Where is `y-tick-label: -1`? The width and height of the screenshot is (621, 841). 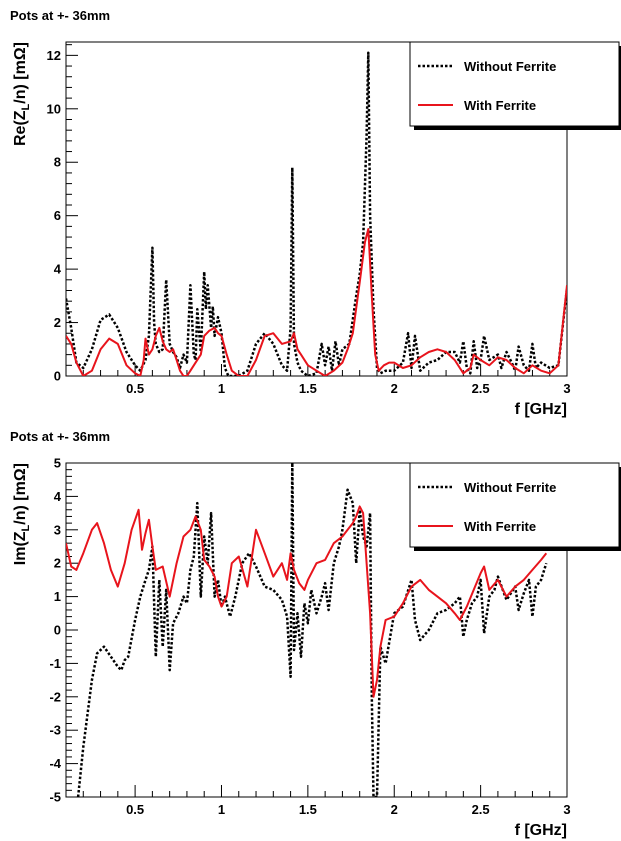
y-tick-label: -1 is located at coordinates (55, 663).